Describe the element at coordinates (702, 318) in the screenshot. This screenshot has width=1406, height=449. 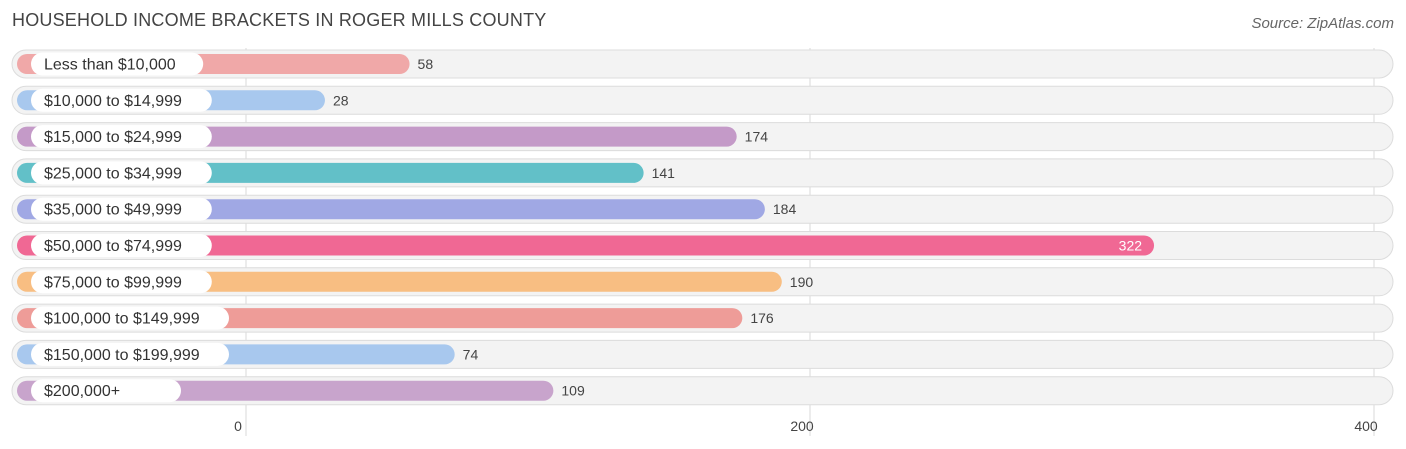
I see `bar-row: $100,000 to $149,999 176` at that location.